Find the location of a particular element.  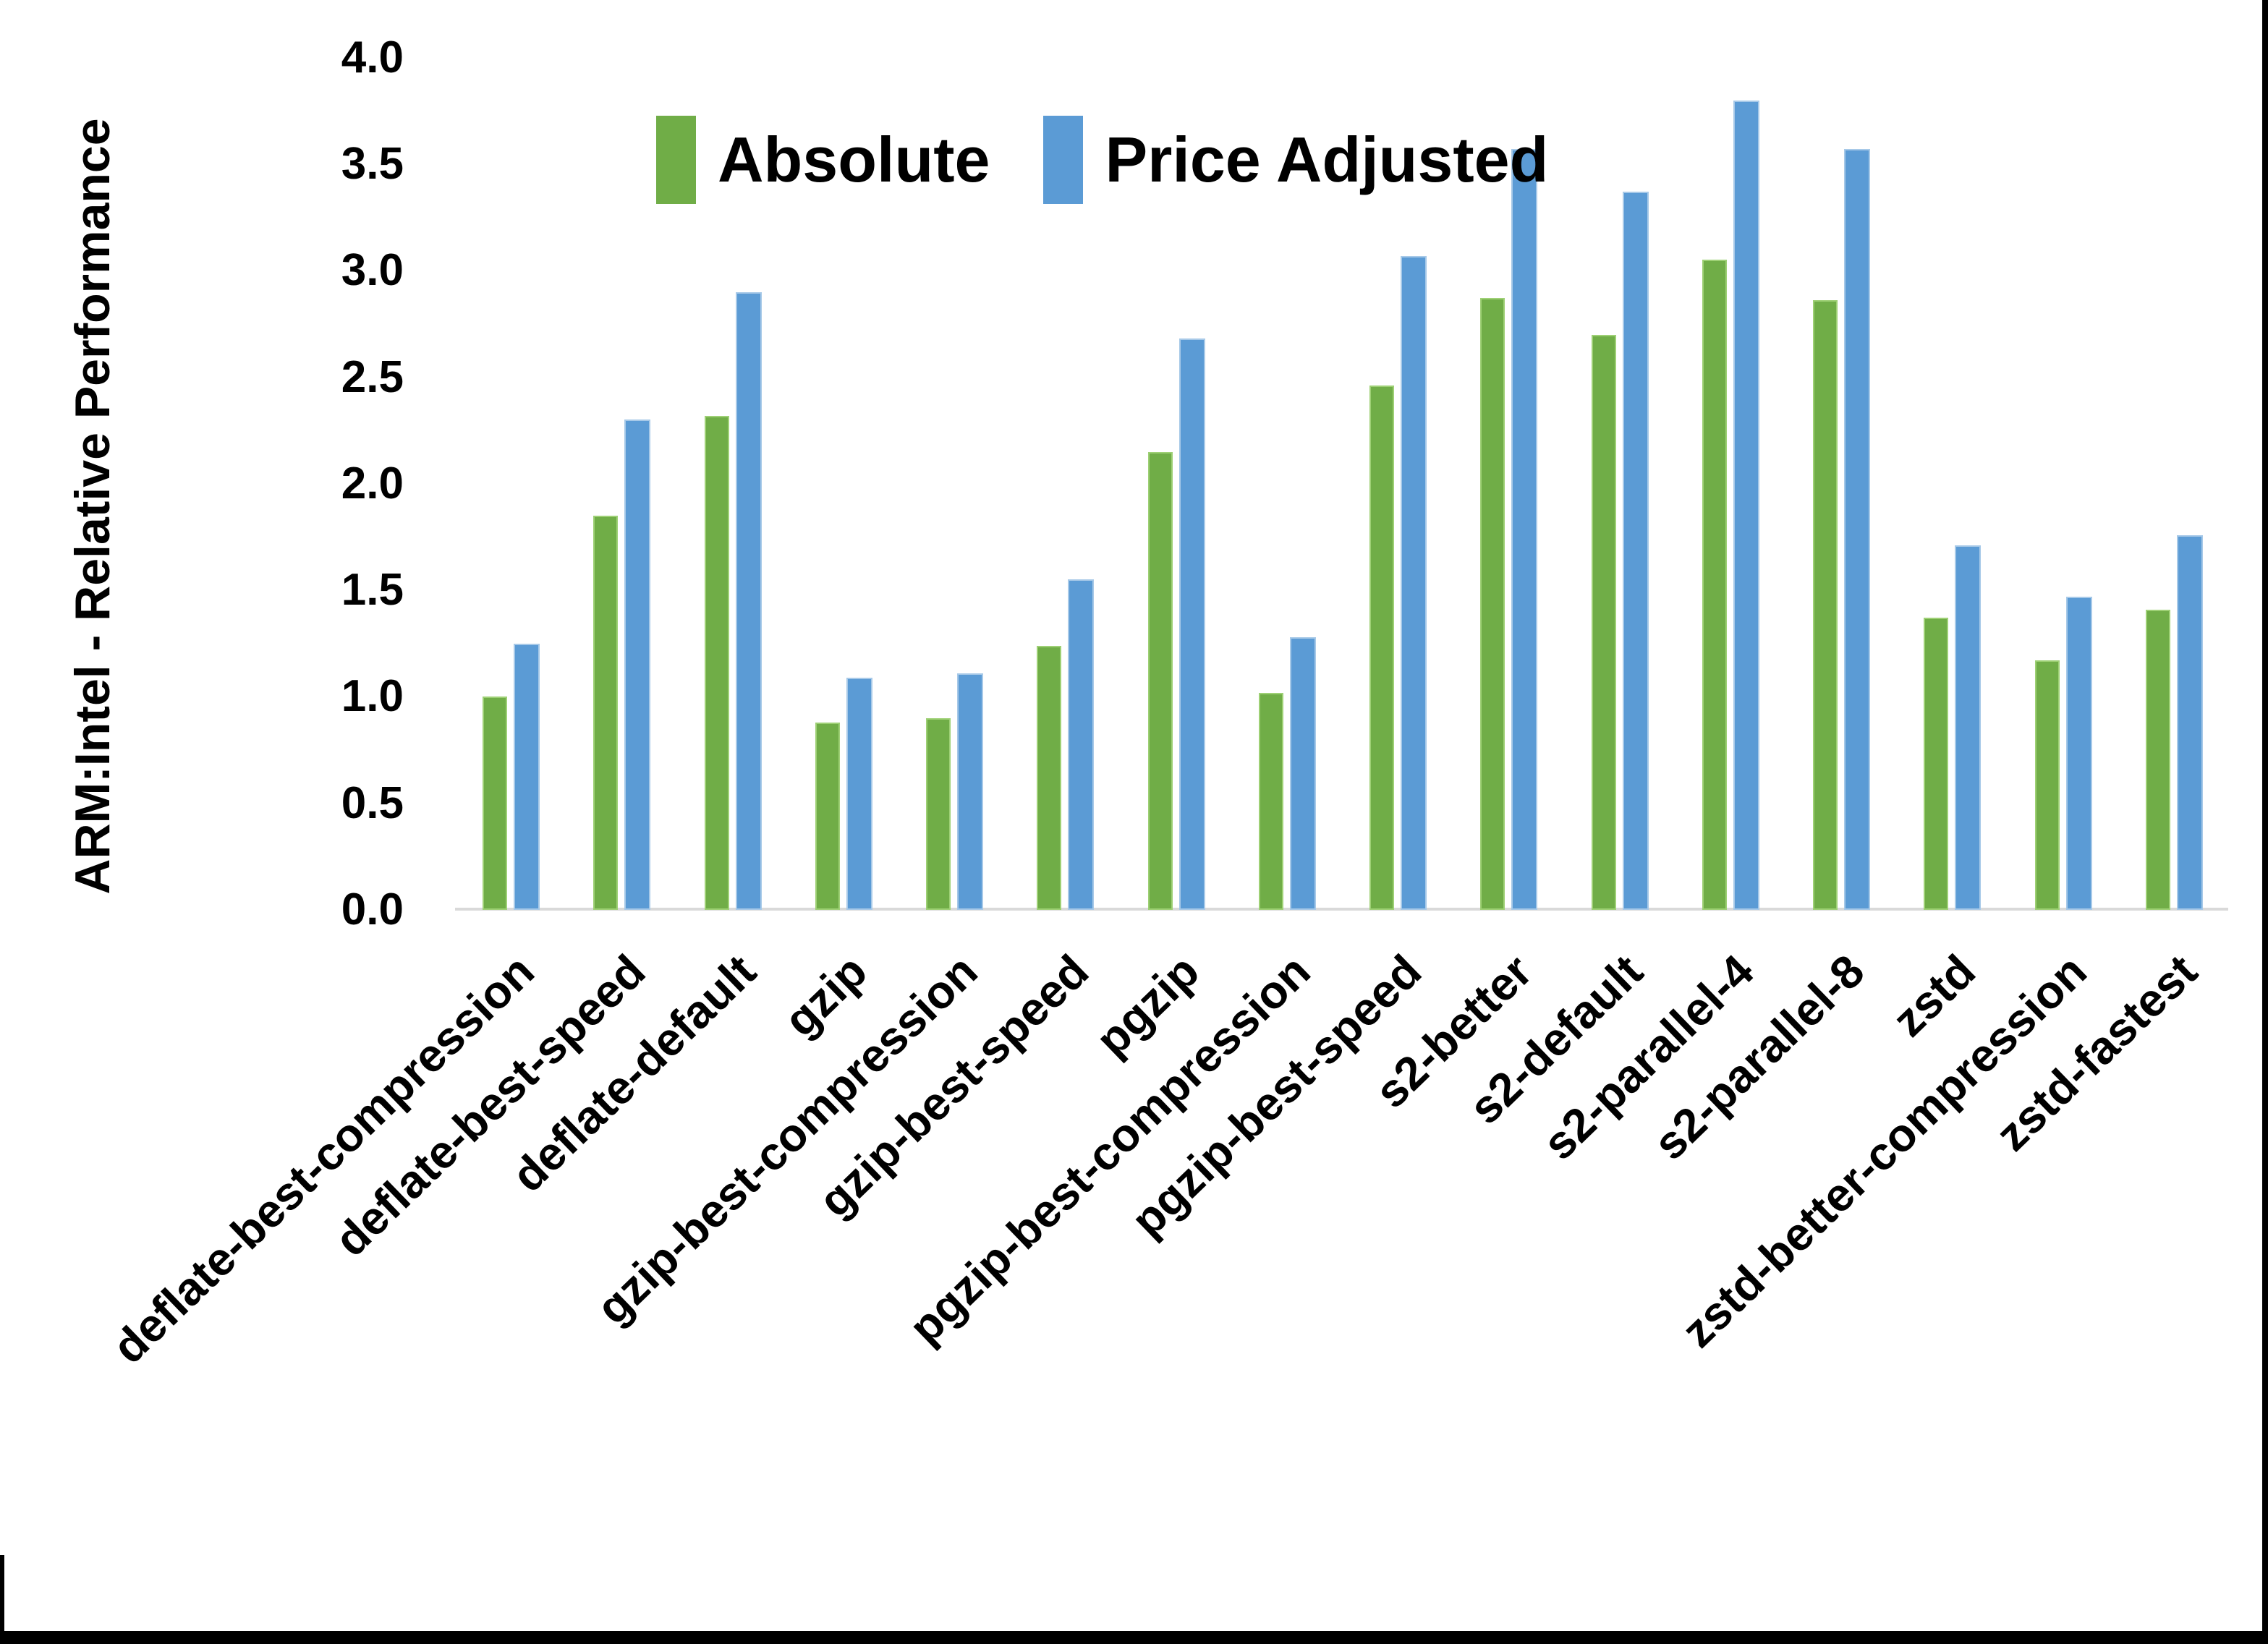

legend-item-absolute: Absolute is located at coordinates (823, 160).